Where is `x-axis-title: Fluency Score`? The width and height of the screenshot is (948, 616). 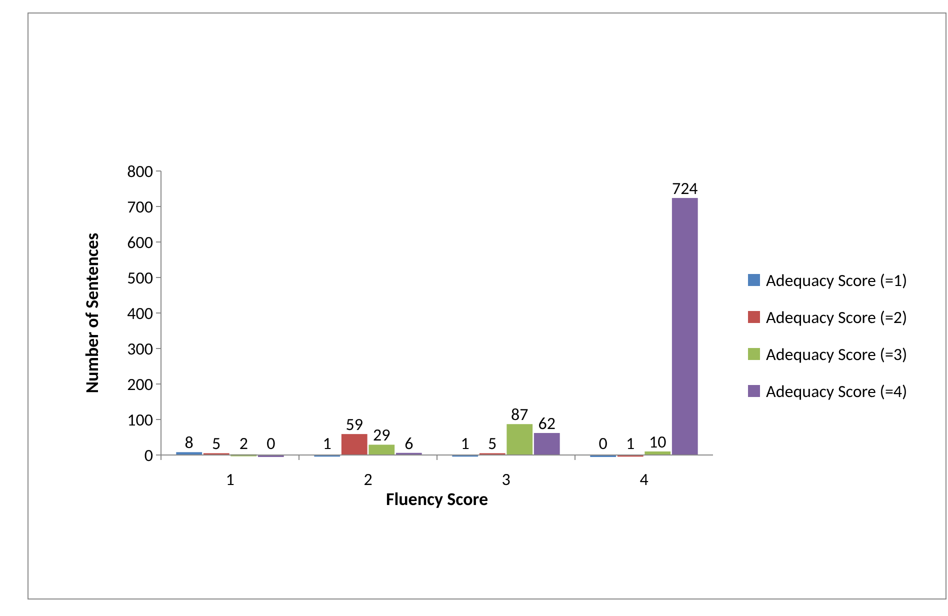
x-axis-title: Fluency Score is located at coordinates (437, 499).